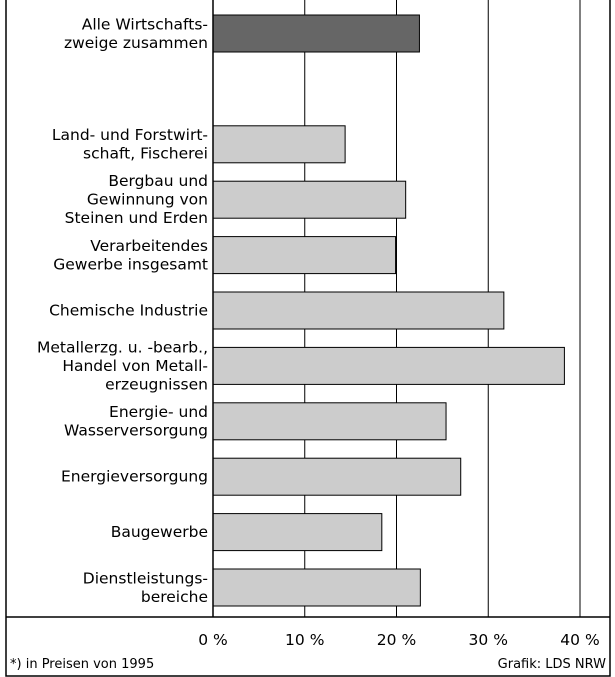  What do you see at coordinates (159, 532) in the screenshot?
I see `y-tick-label: Baugewerbe` at bounding box center [159, 532].